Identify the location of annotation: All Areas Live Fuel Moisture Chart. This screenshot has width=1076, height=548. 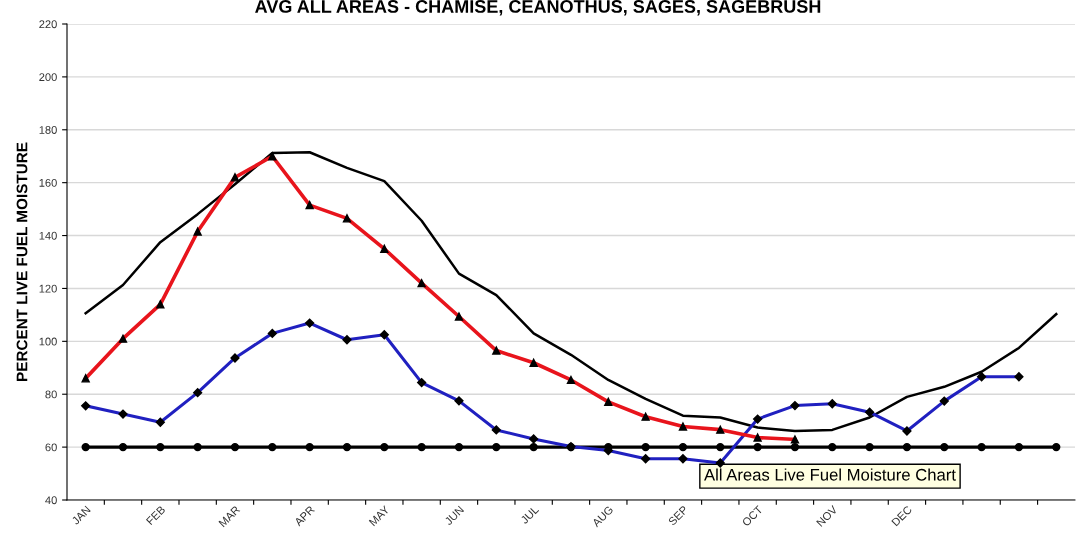
(830, 474).